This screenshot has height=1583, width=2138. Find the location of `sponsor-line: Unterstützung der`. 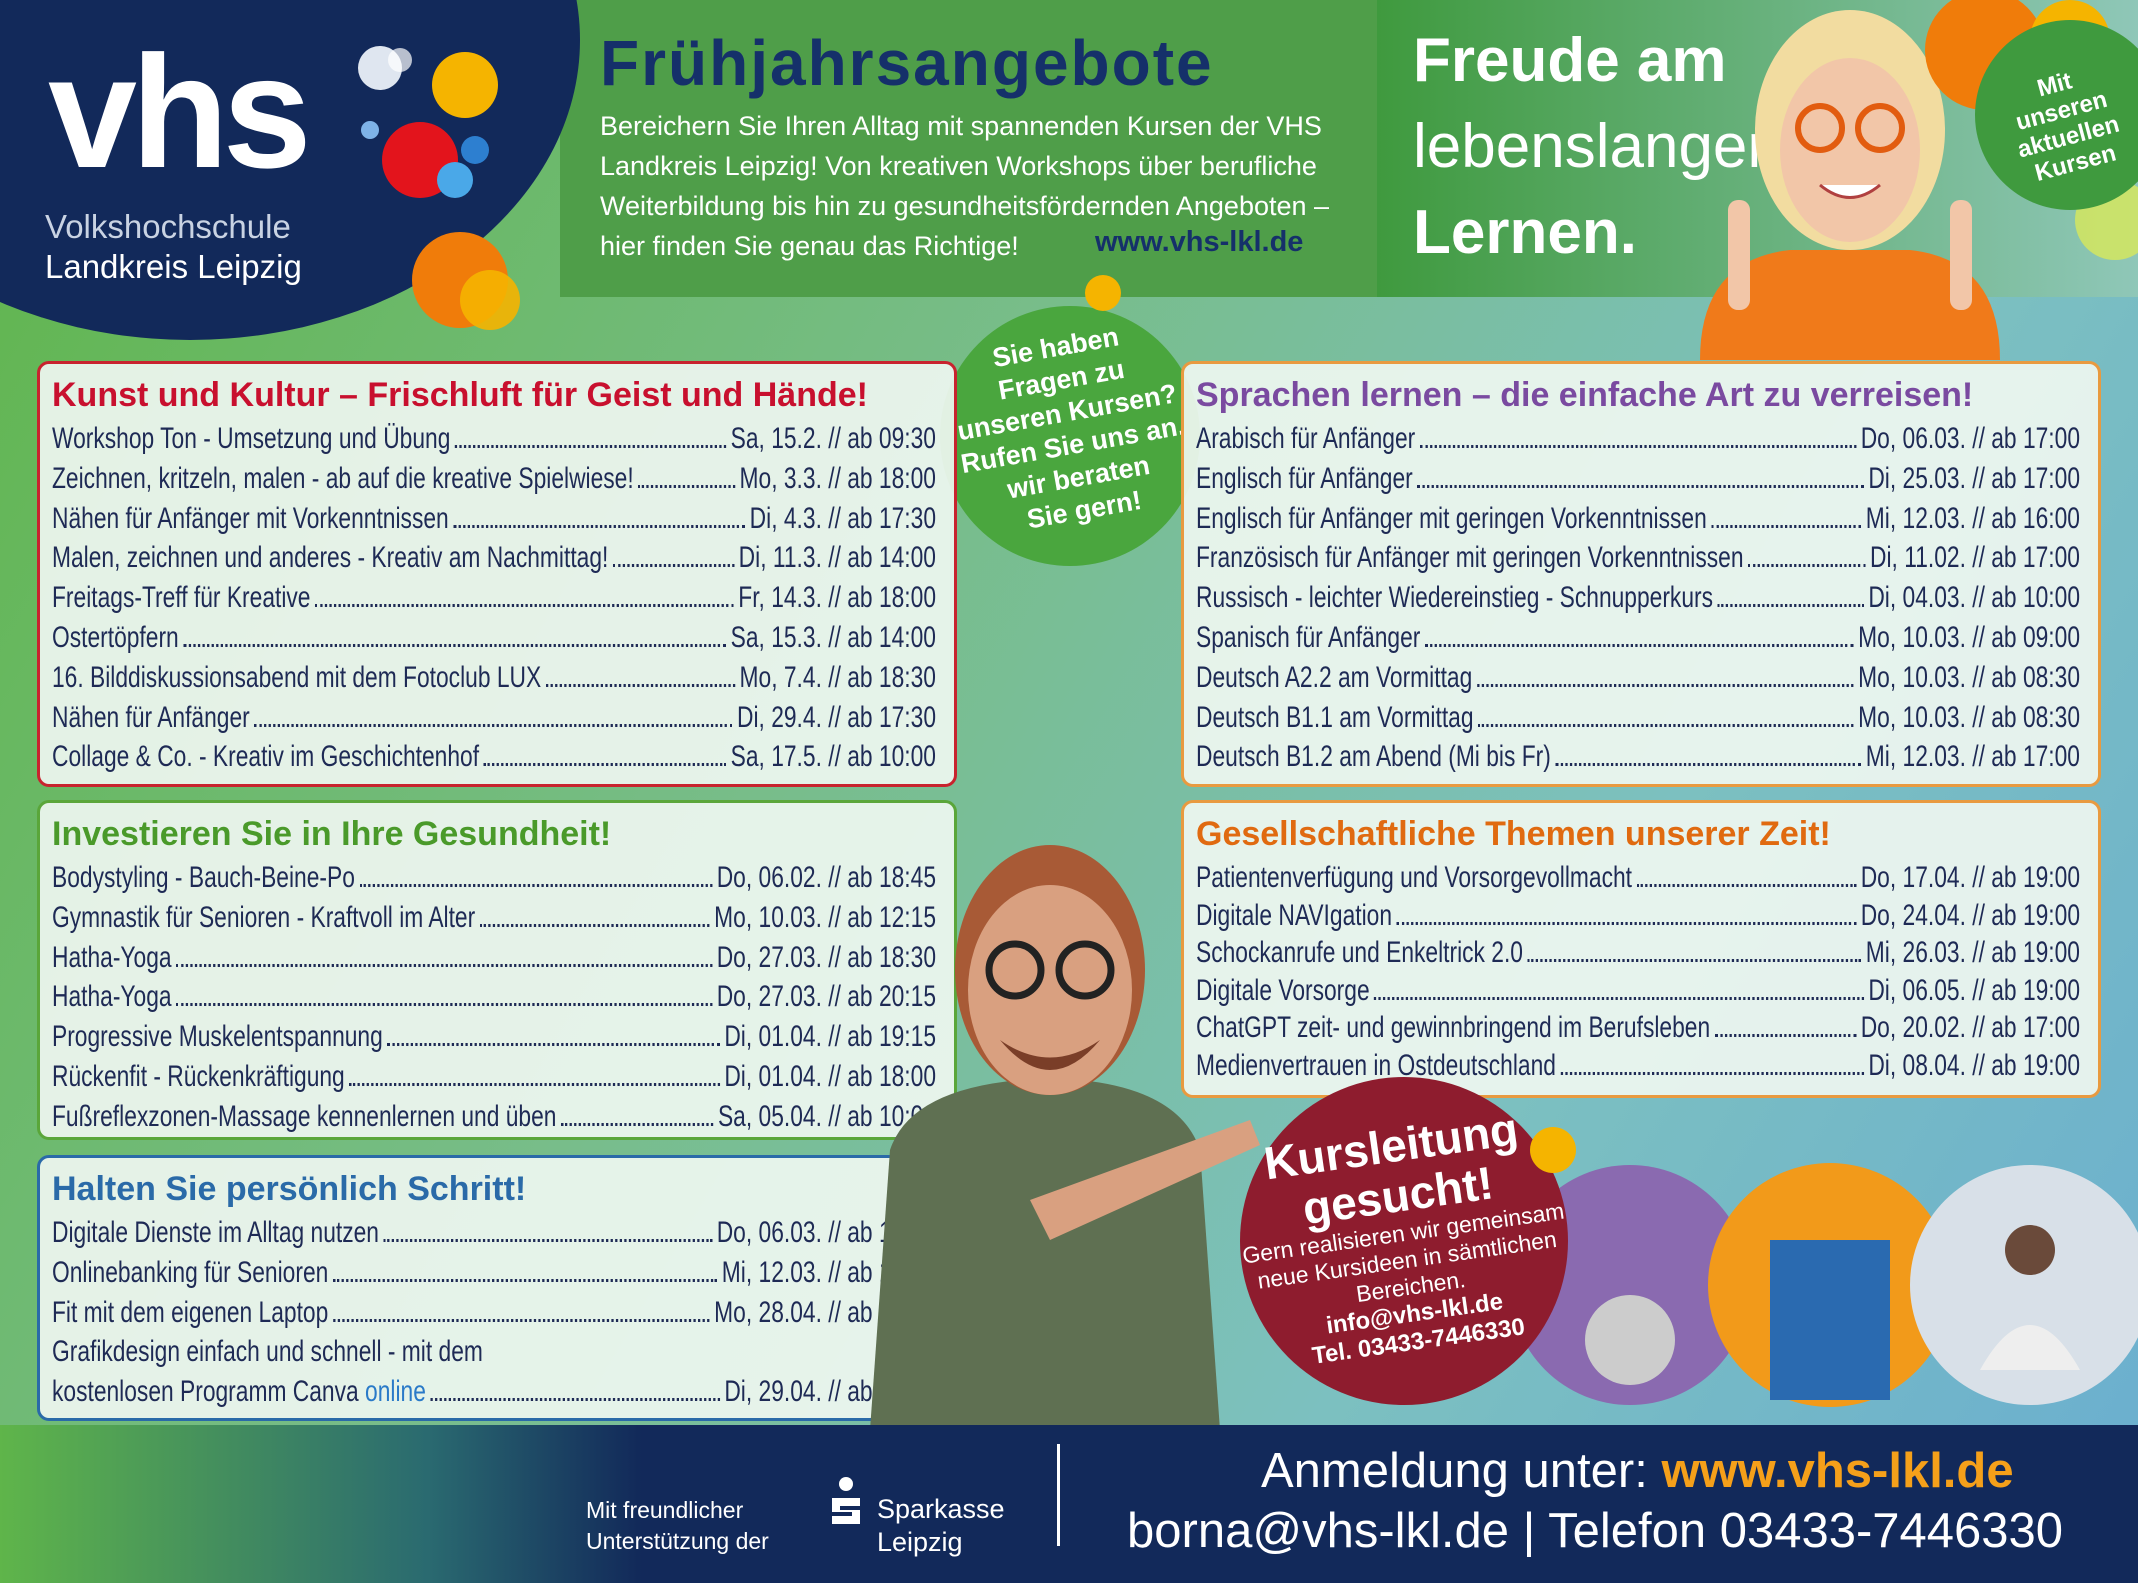

sponsor-line: Unterstützung der is located at coordinates (677, 1541).